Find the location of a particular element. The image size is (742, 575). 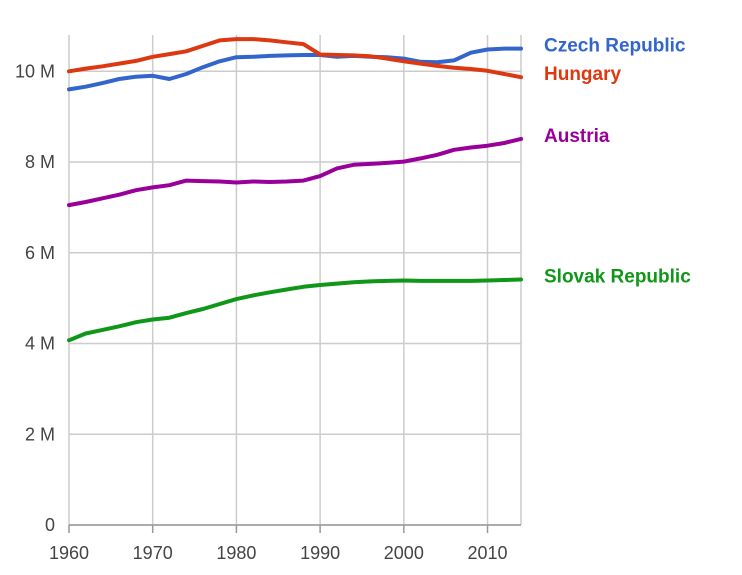

legend-label-slovak-republic: Slovak Republic is located at coordinates (617, 277).